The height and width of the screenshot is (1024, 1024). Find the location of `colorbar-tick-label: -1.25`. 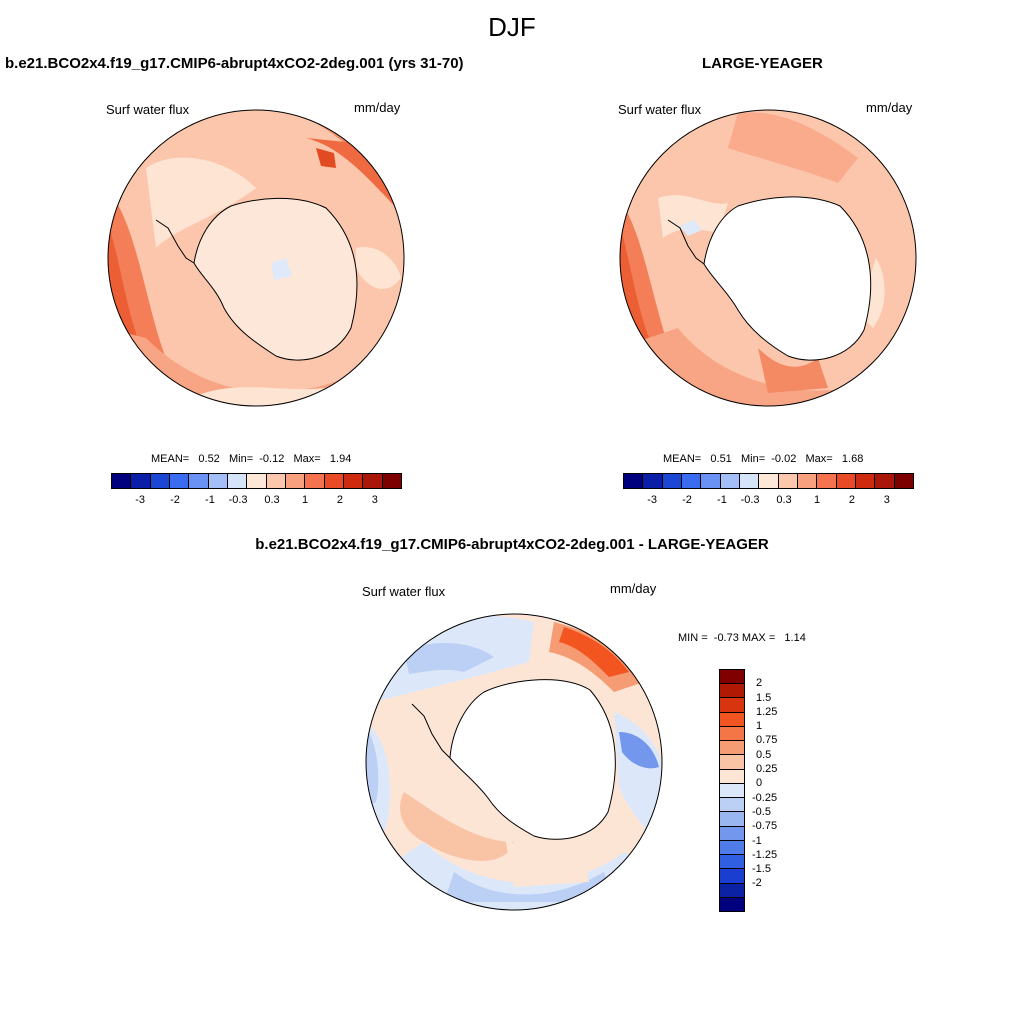

colorbar-tick-label: -1.25 is located at coordinates (765, 854).